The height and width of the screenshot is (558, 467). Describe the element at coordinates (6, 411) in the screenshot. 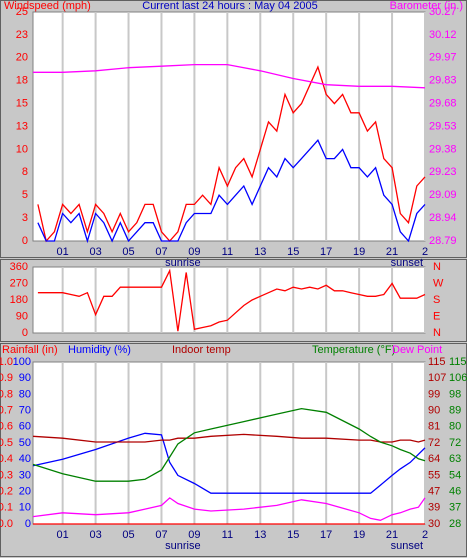

I see `y-tick-label: 0.7` at that location.